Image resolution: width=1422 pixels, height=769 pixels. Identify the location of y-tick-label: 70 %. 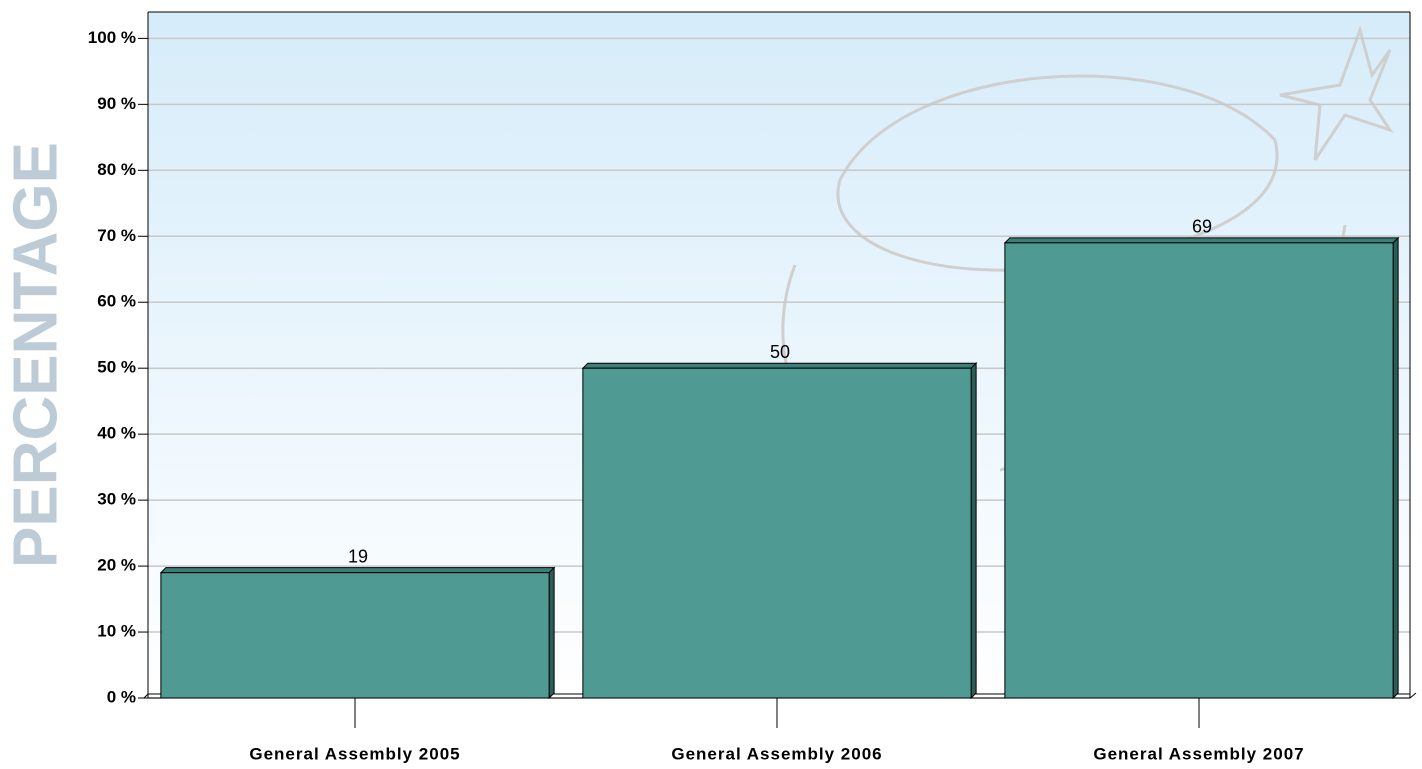
(116, 235).